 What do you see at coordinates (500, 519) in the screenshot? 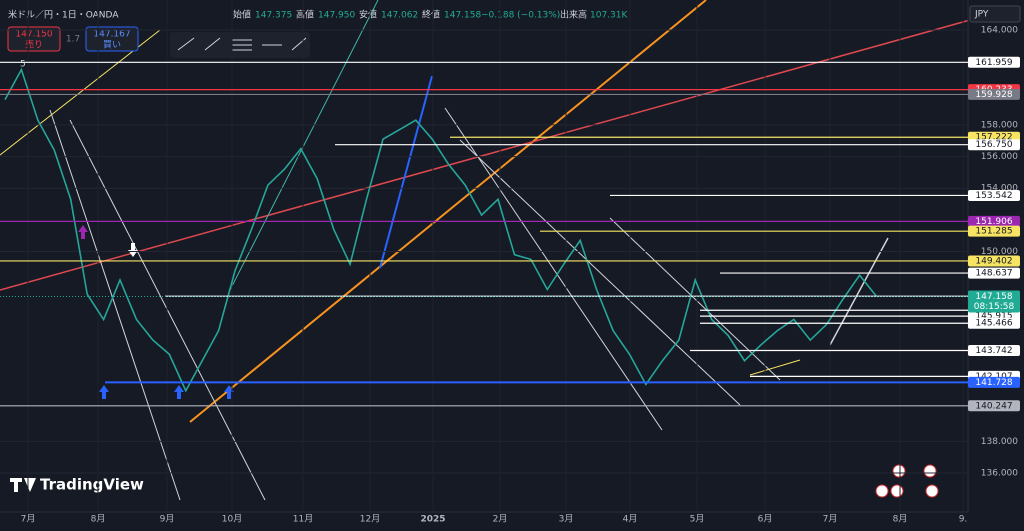
I see `x-tick-label: 2月` at bounding box center [500, 519].